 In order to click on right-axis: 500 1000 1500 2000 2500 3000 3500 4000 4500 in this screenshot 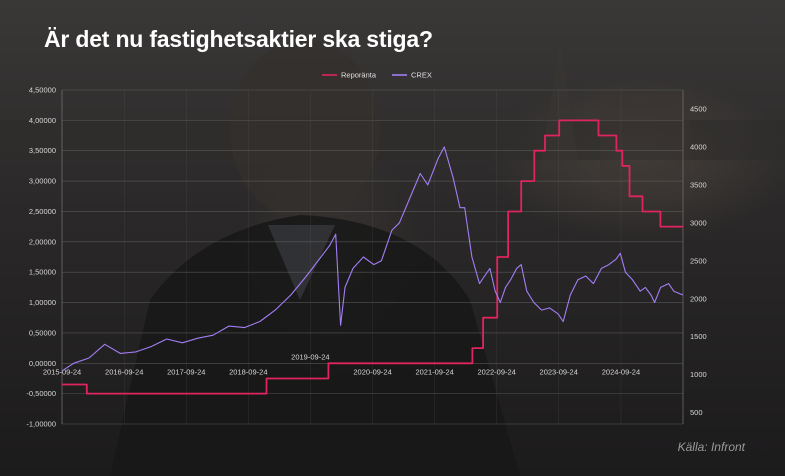, I will do `click(698, 260)`.